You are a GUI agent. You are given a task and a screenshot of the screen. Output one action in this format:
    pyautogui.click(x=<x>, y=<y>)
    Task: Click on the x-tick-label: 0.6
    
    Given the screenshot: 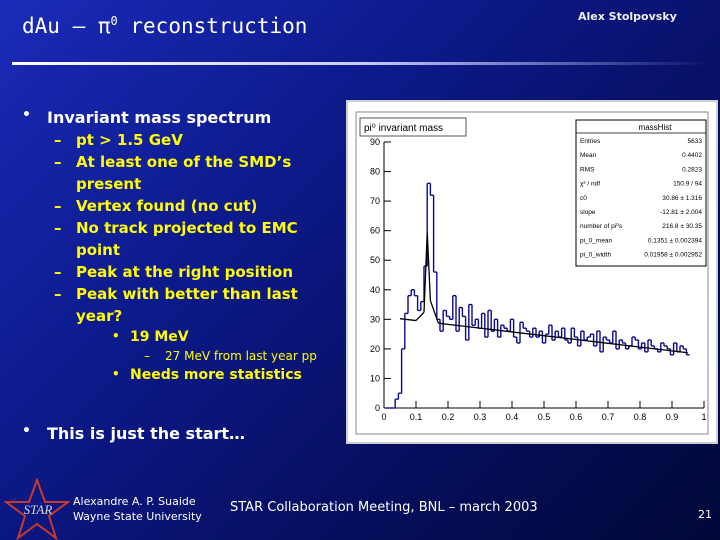 What is the action you would take?
    pyautogui.click(x=576, y=417)
    